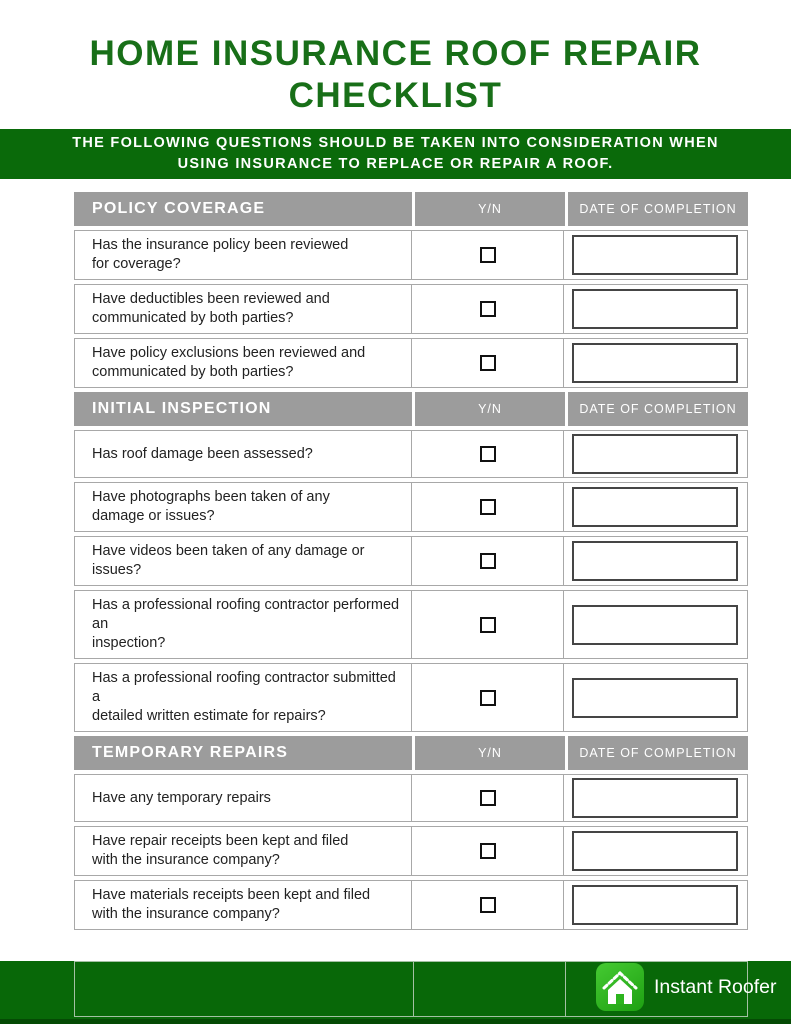 The height and width of the screenshot is (1024, 791). What do you see at coordinates (243, 409) in the screenshot?
I see `section-title: INITIAL INSPECTION` at bounding box center [243, 409].